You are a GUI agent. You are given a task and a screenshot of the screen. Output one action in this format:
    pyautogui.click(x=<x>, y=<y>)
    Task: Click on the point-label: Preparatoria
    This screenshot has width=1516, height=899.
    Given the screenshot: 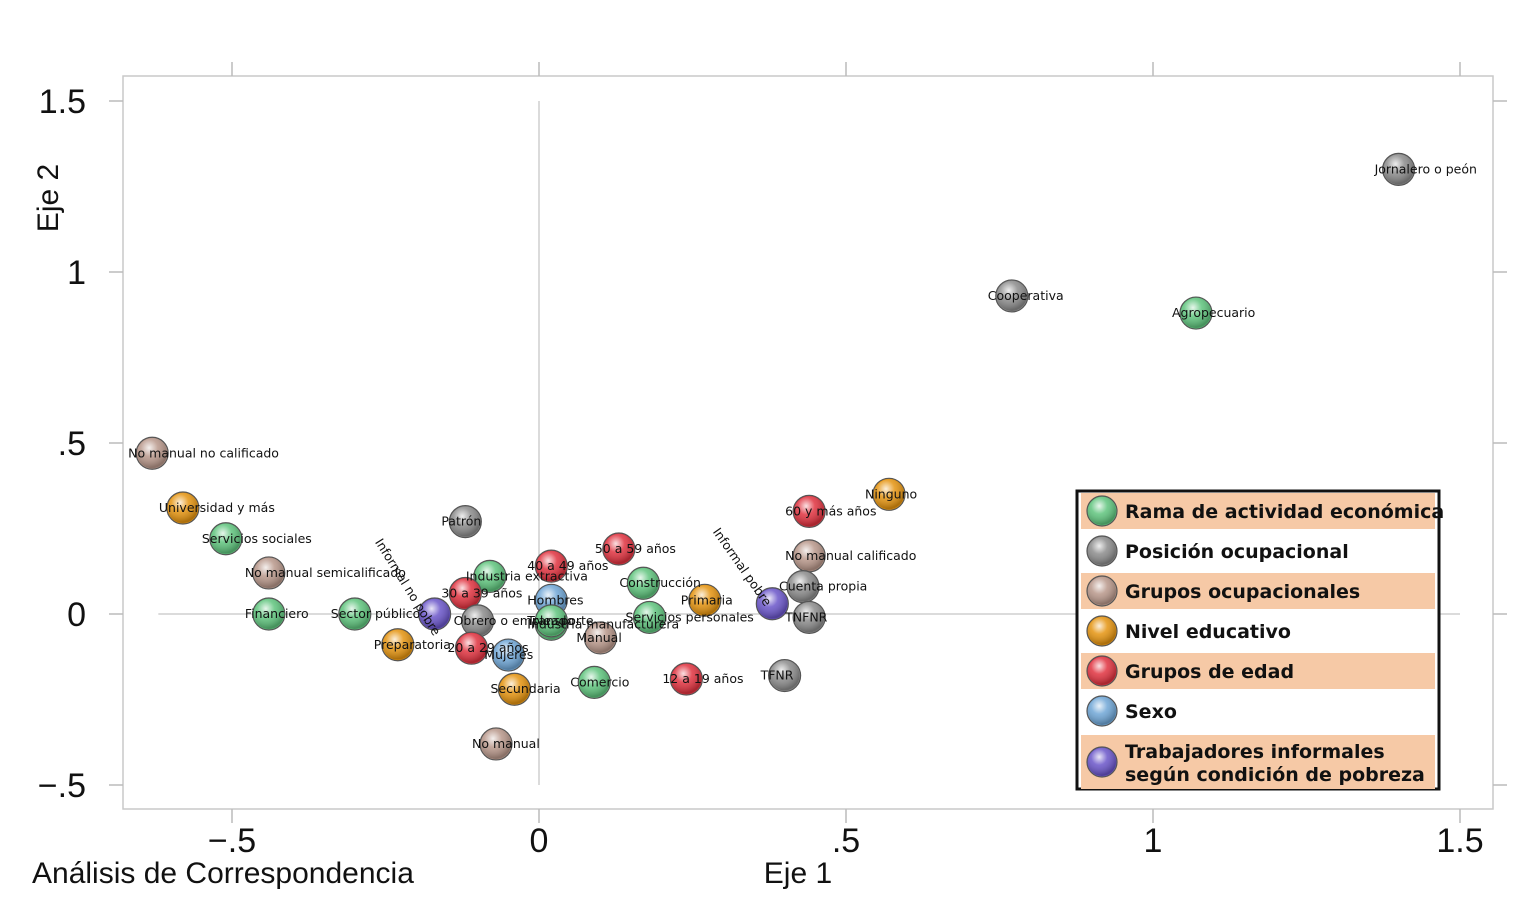 What is the action you would take?
    pyautogui.click(x=412, y=644)
    